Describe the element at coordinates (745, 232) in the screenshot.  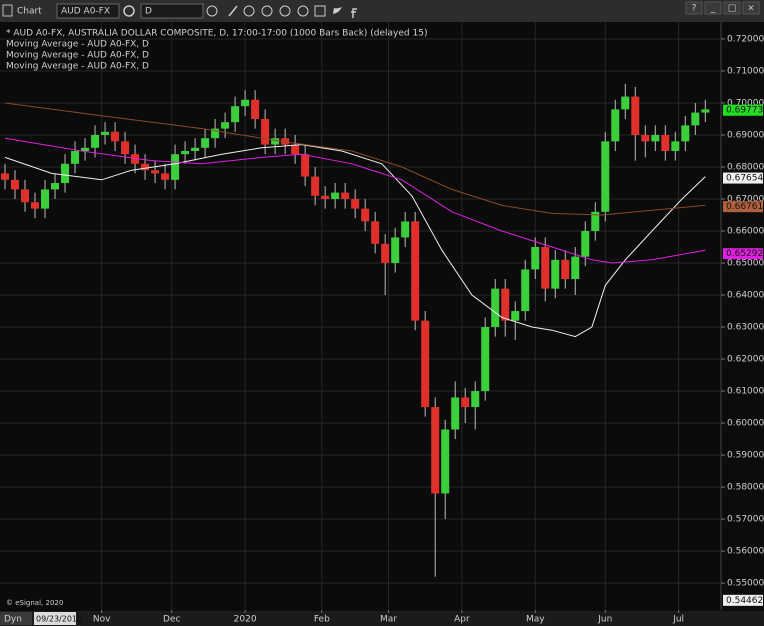
I see `y-tick-label: 0.66000` at that location.